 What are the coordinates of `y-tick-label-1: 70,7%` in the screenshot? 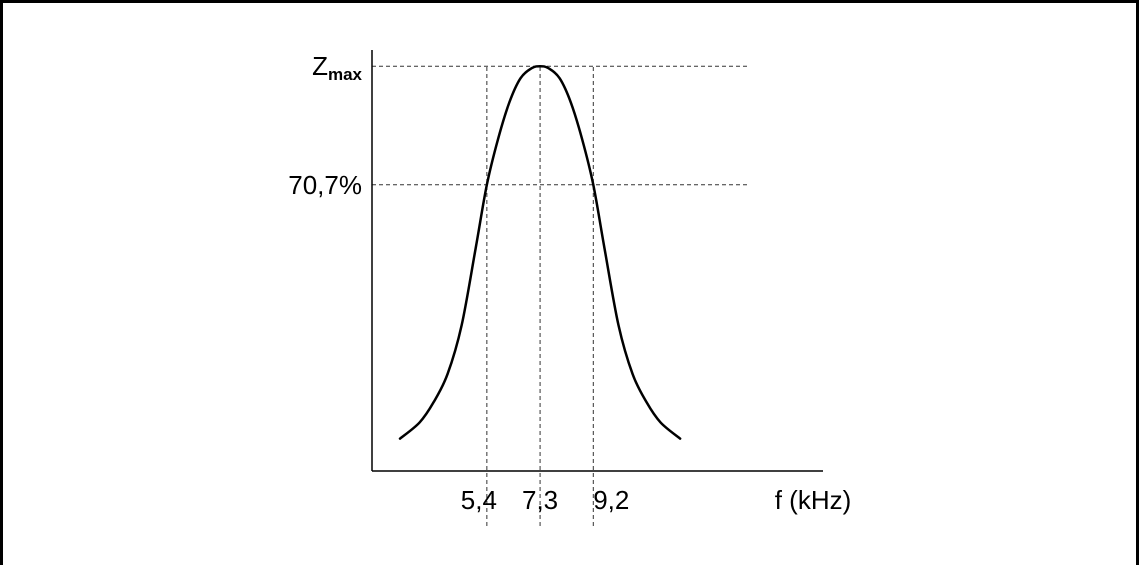 It's located at (325, 185).